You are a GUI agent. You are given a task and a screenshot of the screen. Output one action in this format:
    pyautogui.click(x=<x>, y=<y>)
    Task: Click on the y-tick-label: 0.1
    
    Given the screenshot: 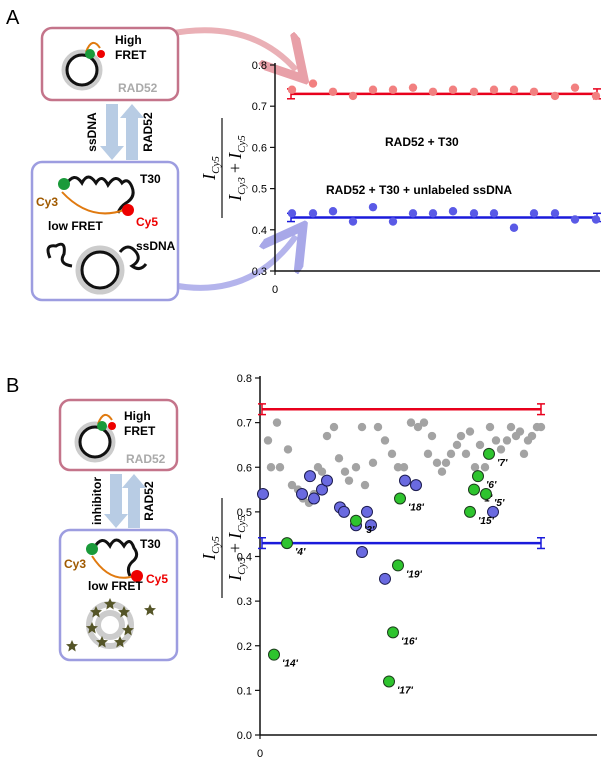 What is the action you would take?
    pyautogui.click(x=244, y=691)
    